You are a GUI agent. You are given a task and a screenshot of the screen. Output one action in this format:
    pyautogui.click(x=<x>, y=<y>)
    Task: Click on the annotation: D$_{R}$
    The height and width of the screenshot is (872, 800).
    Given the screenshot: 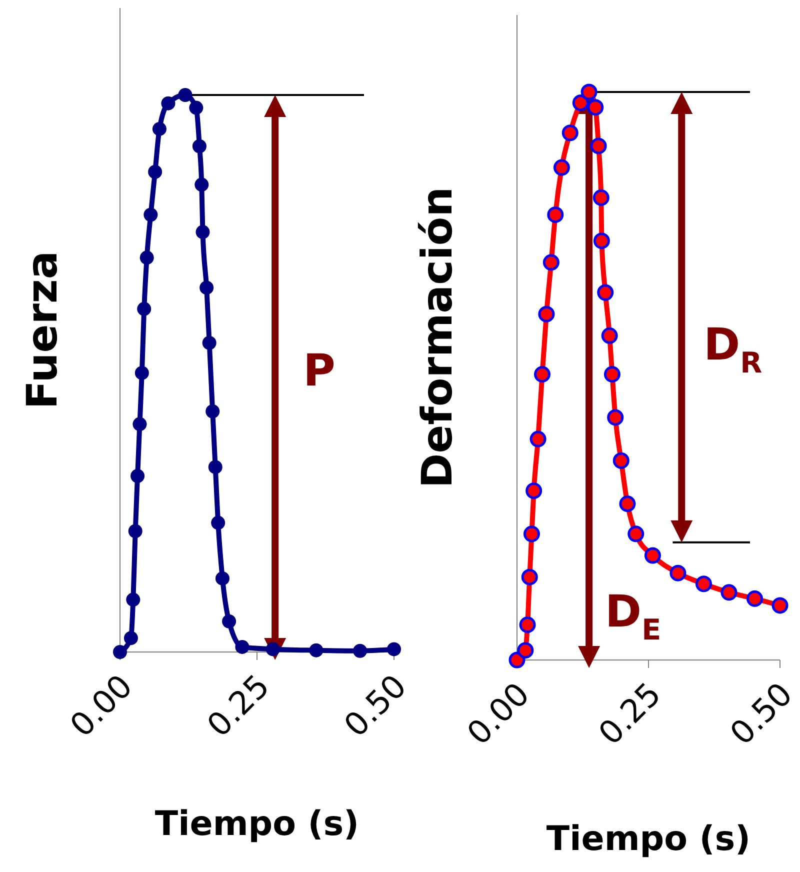 What is the action you would take?
    pyautogui.click(x=733, y=350)
    